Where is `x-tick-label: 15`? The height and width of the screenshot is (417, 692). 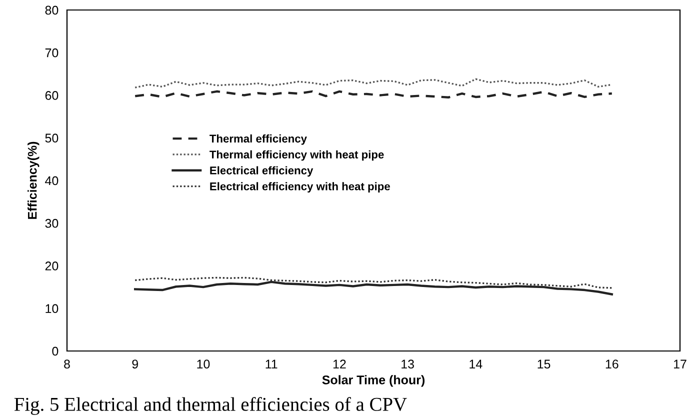
x-tick-label: 15 is located at coordinates (544, 364).